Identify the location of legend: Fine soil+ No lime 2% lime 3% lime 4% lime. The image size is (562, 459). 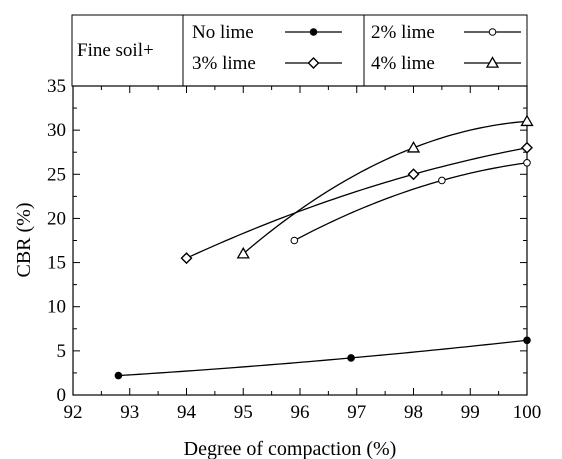
(299, 50).